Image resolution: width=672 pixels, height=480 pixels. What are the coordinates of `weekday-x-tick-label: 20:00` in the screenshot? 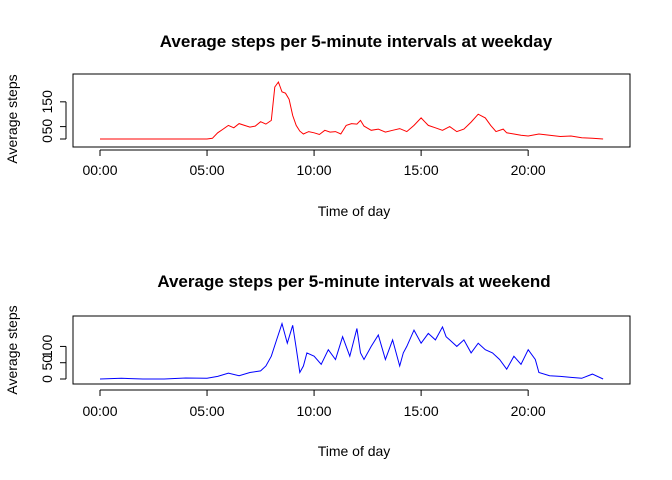 It's located at (528, 170).